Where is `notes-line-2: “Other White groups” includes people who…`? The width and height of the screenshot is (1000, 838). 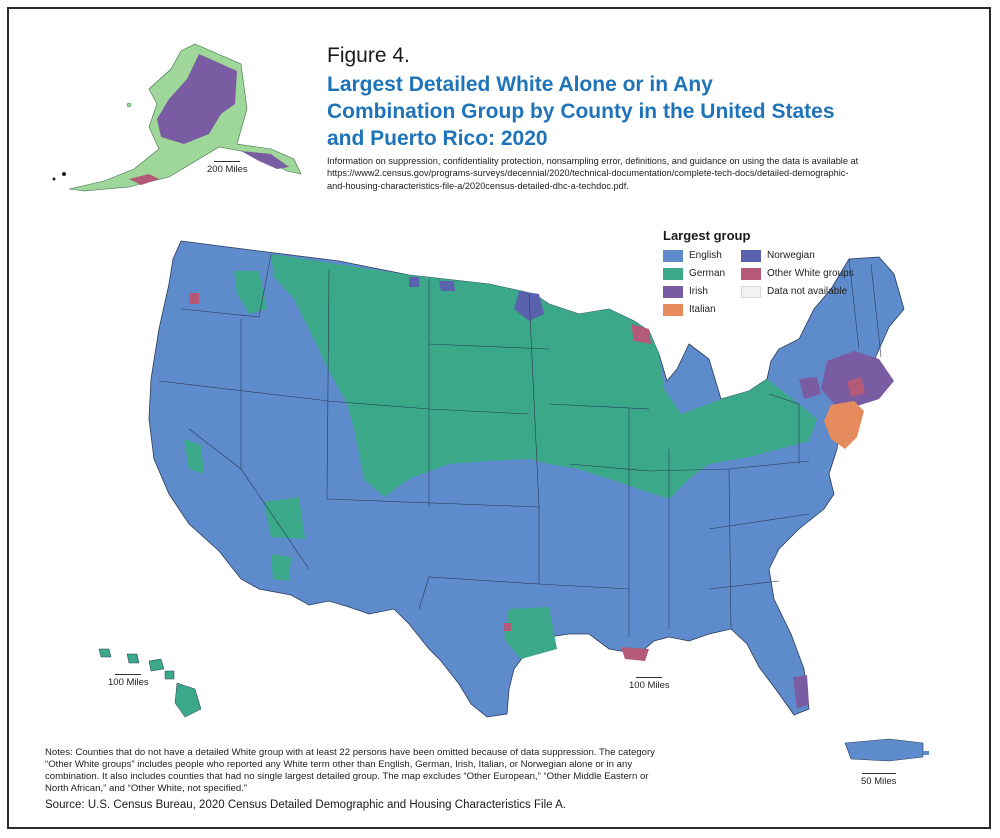 notes-line-2: “Other White groups” includes people who… is located at coordinates (339, 764).